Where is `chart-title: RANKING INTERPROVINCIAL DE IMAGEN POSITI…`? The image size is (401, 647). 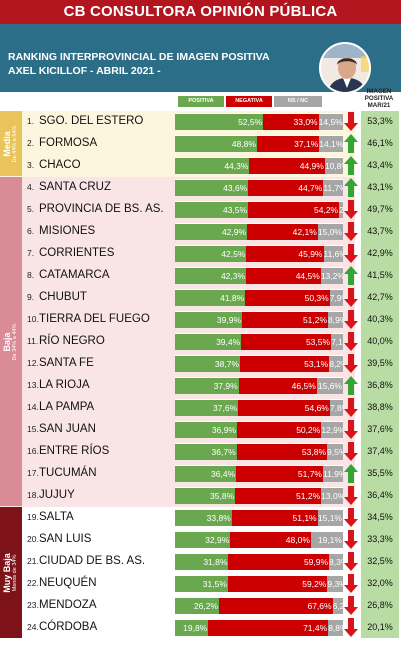
chart-title: RANKING INTERPROVINCIAL DE IMAGEN POSITI… is located at coordinates (139, 57).